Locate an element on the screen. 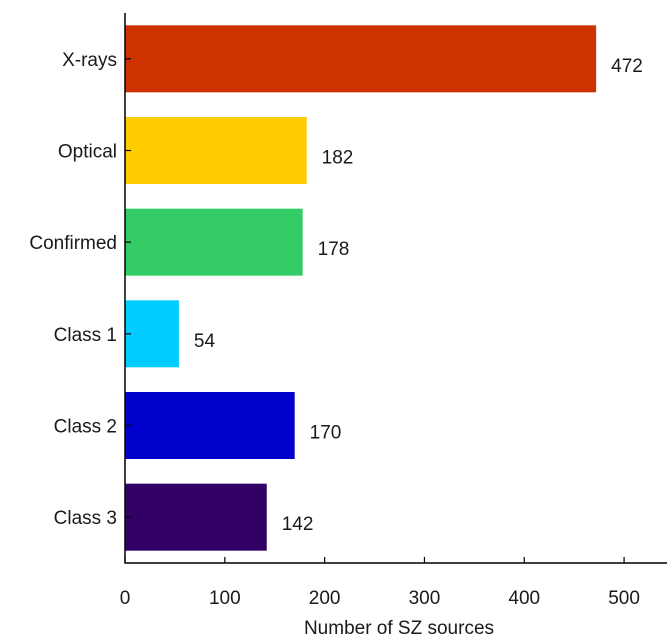 The width and height of the screenshot is (667, 638). category-label-confirmed: Confirmed is located at coordinates (73, 243).